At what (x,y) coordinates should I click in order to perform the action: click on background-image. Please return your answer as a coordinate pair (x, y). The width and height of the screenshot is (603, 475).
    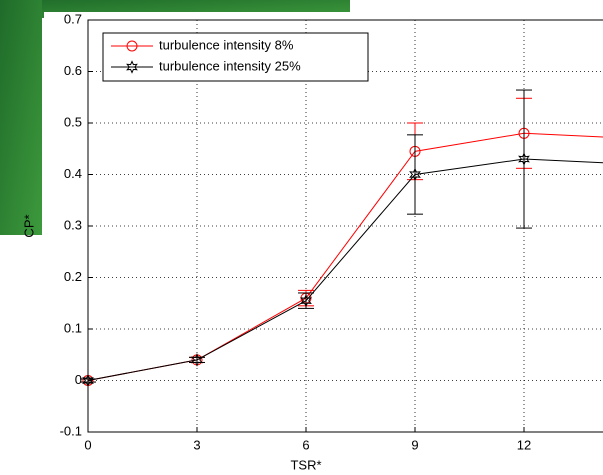
    Looking at the image, I should click on (21, 117).